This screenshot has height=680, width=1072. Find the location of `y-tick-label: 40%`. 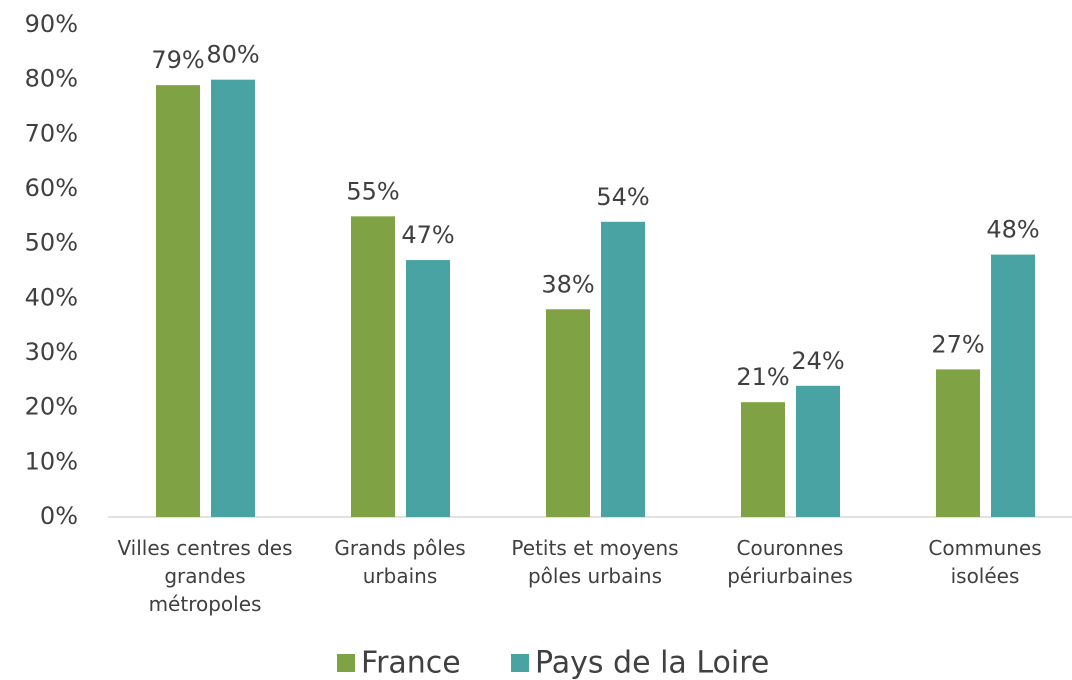

y-tick-label: 40% is located at coordinates (51, 297).